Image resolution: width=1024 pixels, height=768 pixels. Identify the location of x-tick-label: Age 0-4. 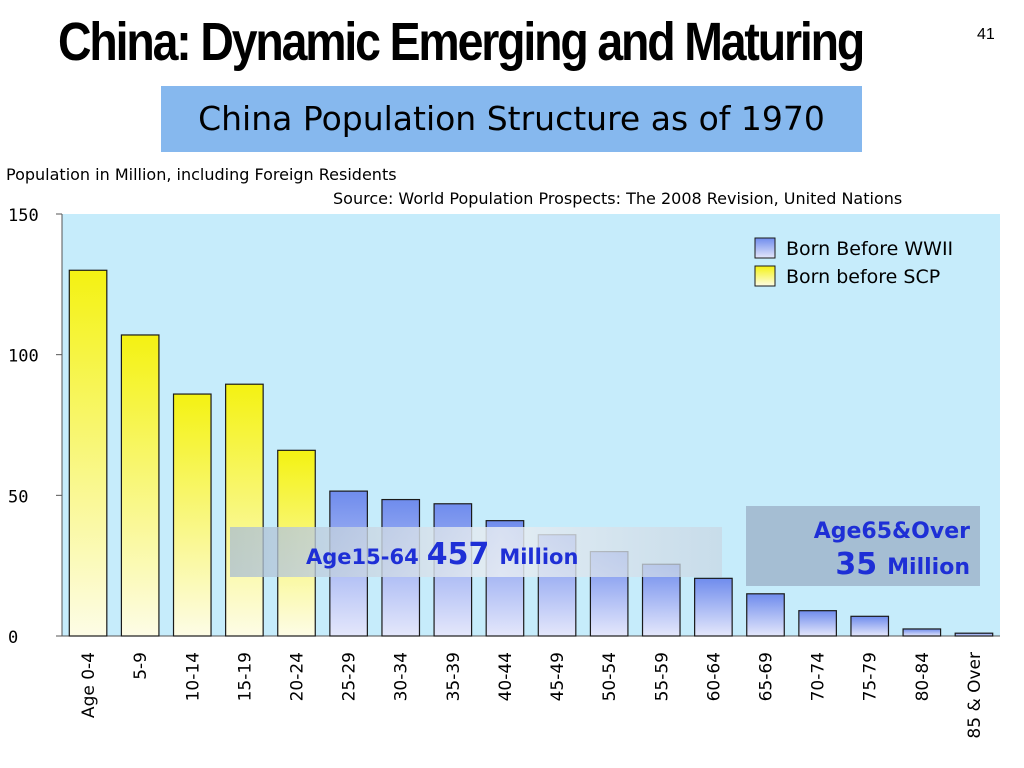
(89, 685).